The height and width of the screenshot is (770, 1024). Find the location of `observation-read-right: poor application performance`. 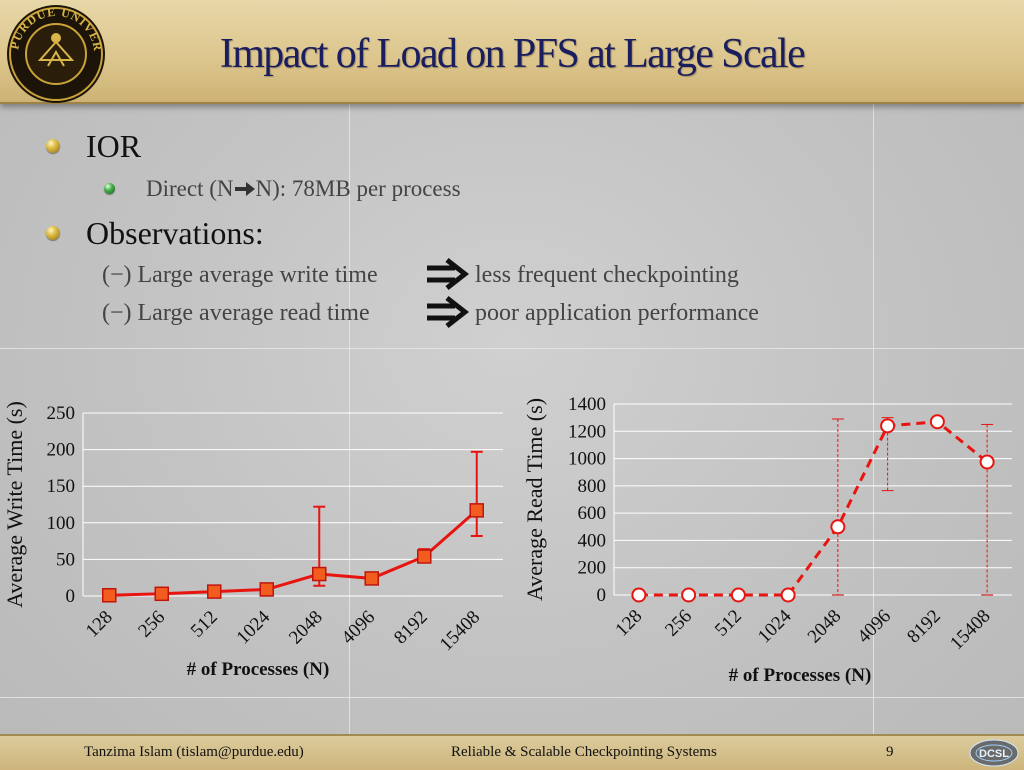

observation-read-right: poor application performance is located at coordinates (617, 313).